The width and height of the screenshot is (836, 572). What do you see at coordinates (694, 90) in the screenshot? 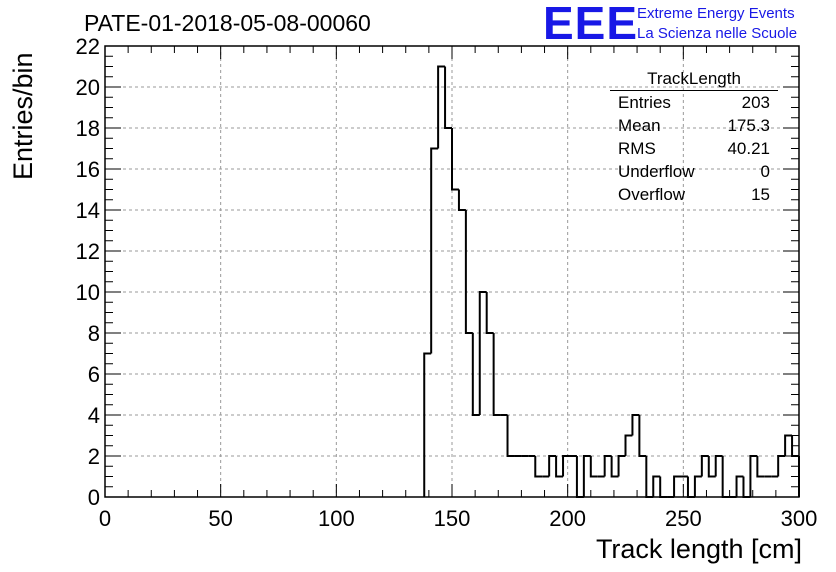
I see `stats-divider` at bounding box center [694, 90].